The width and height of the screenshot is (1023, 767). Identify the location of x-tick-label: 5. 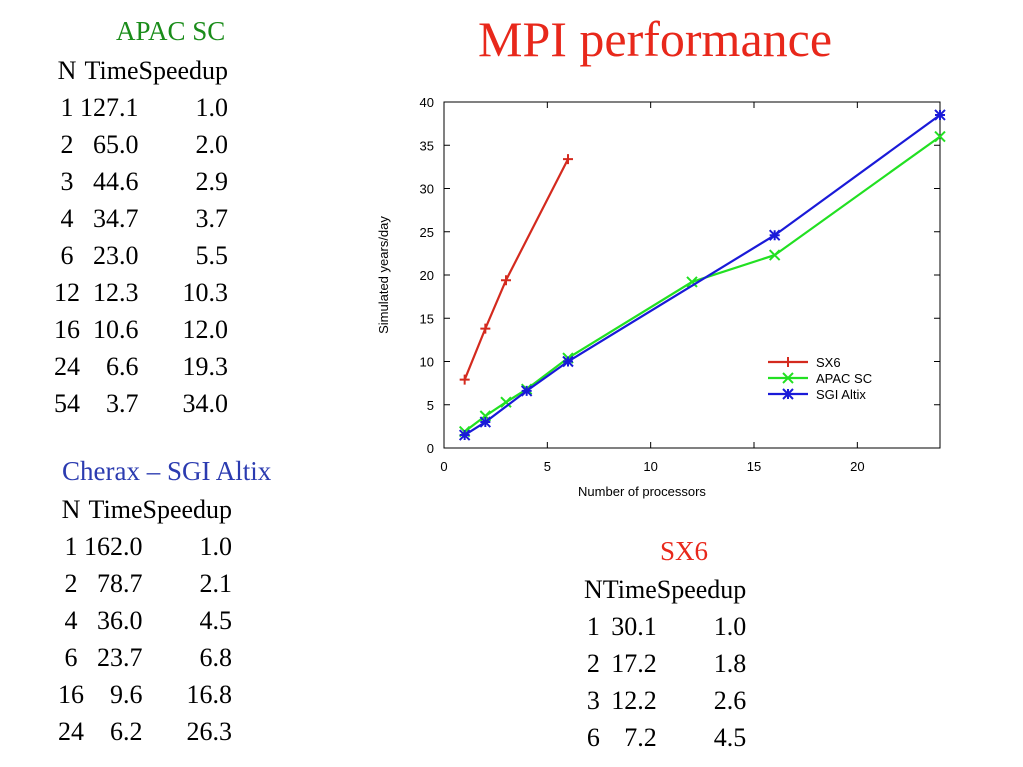
(547, 466).